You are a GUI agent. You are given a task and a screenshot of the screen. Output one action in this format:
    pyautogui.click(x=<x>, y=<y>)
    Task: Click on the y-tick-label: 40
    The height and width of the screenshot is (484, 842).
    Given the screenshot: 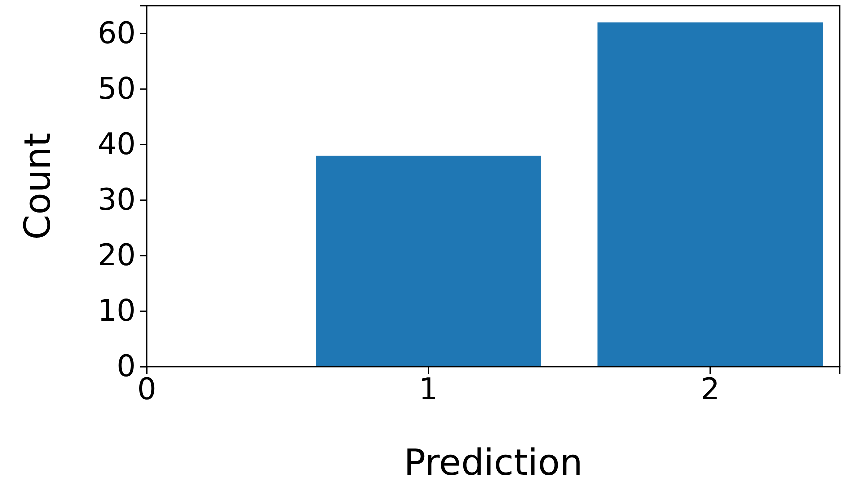 What is the action you would take?
    pyautogui.click(x=117, y=144)
    